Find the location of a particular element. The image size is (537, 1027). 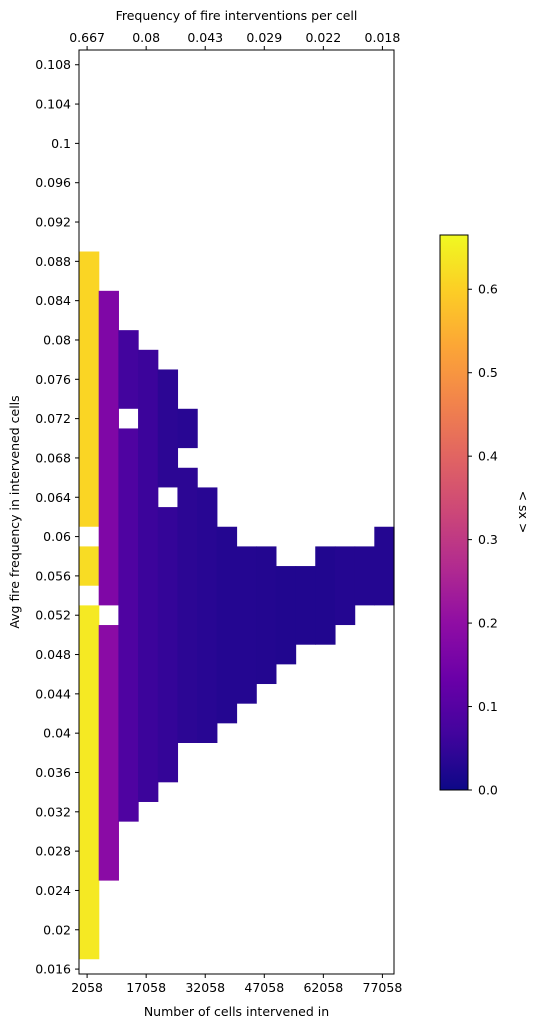

y-tick-label: 0.072 is located at coordinates (53, 418).